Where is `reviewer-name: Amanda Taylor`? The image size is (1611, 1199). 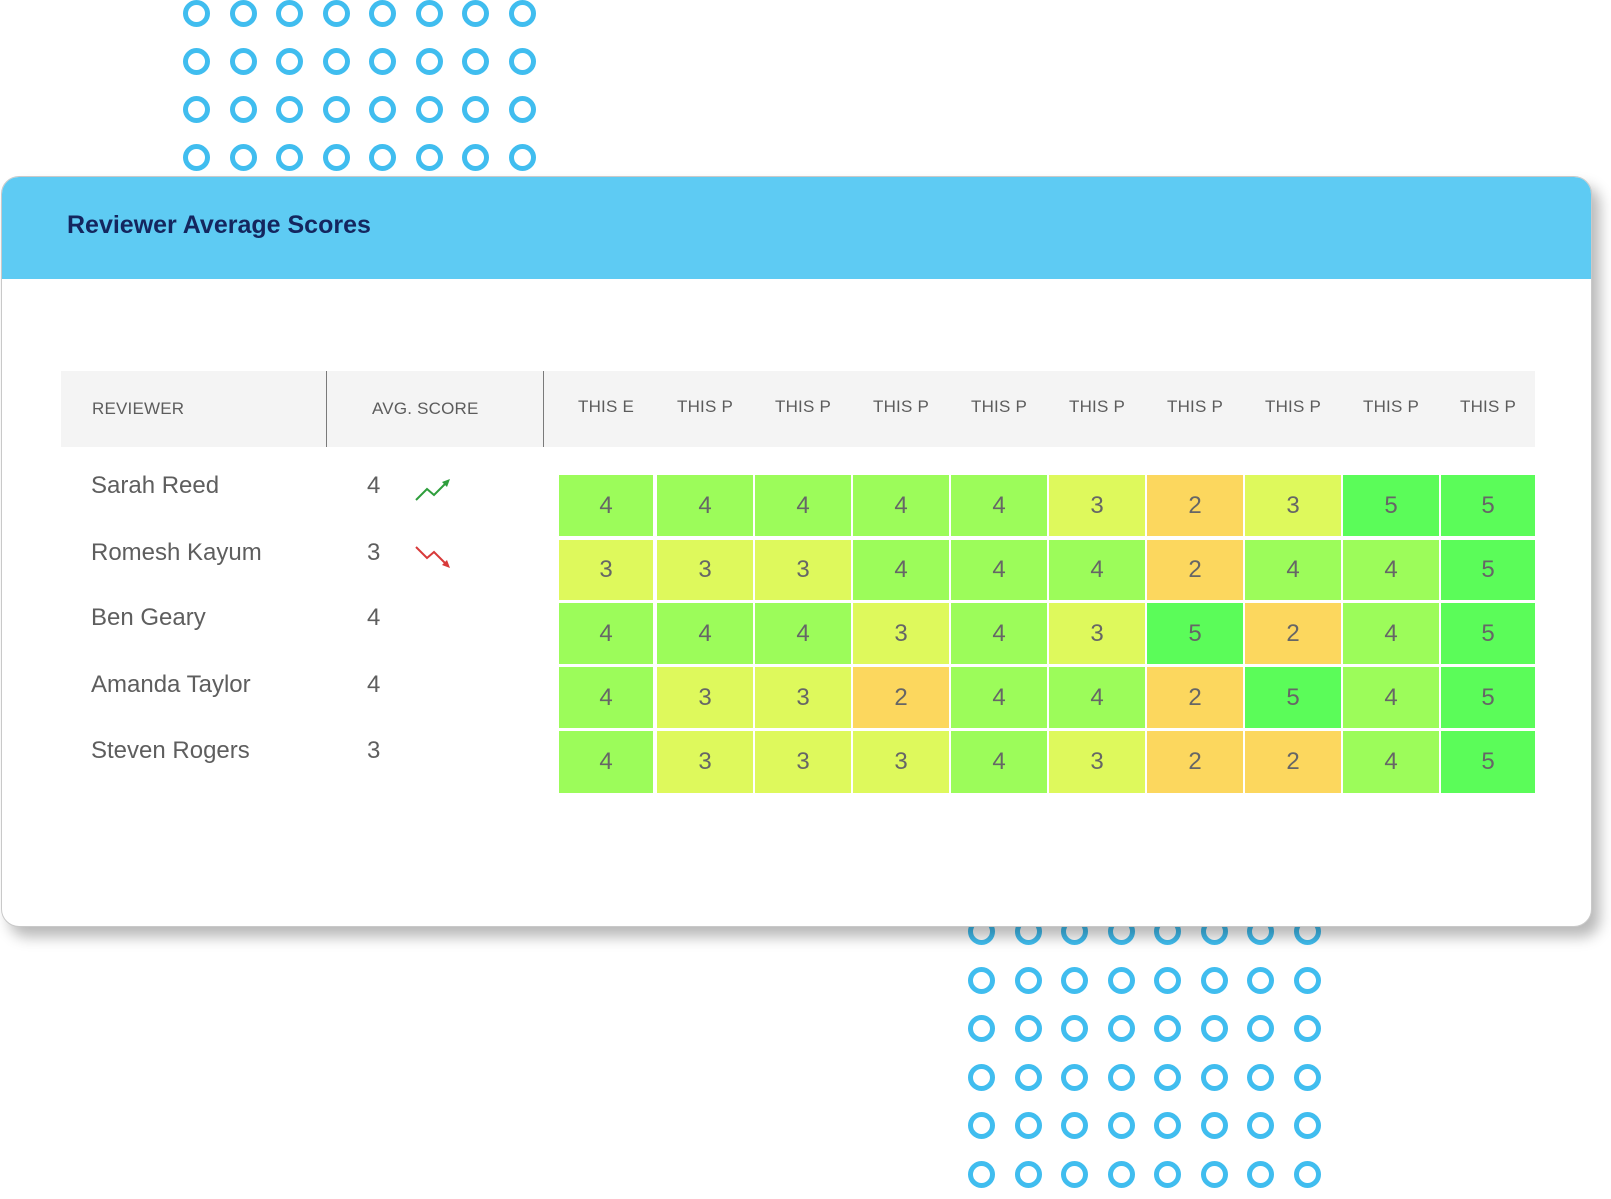 reviewer-name: Amanda Taylor is located at coordinates (171, 684).